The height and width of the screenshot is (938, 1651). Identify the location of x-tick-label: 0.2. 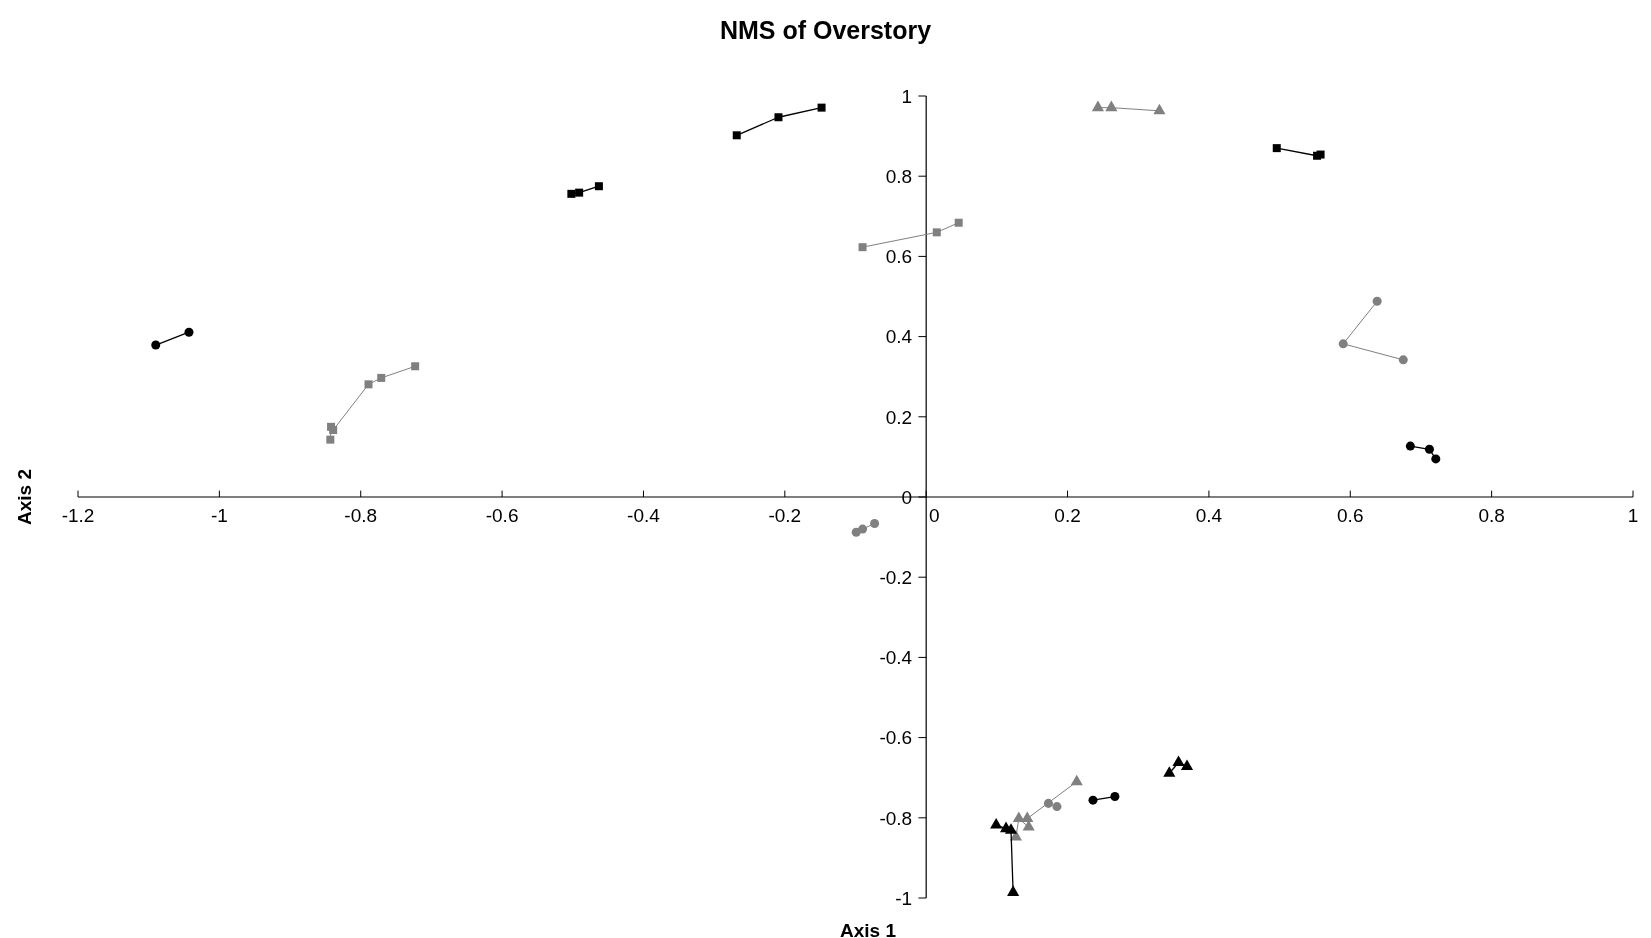
(1067, 516).